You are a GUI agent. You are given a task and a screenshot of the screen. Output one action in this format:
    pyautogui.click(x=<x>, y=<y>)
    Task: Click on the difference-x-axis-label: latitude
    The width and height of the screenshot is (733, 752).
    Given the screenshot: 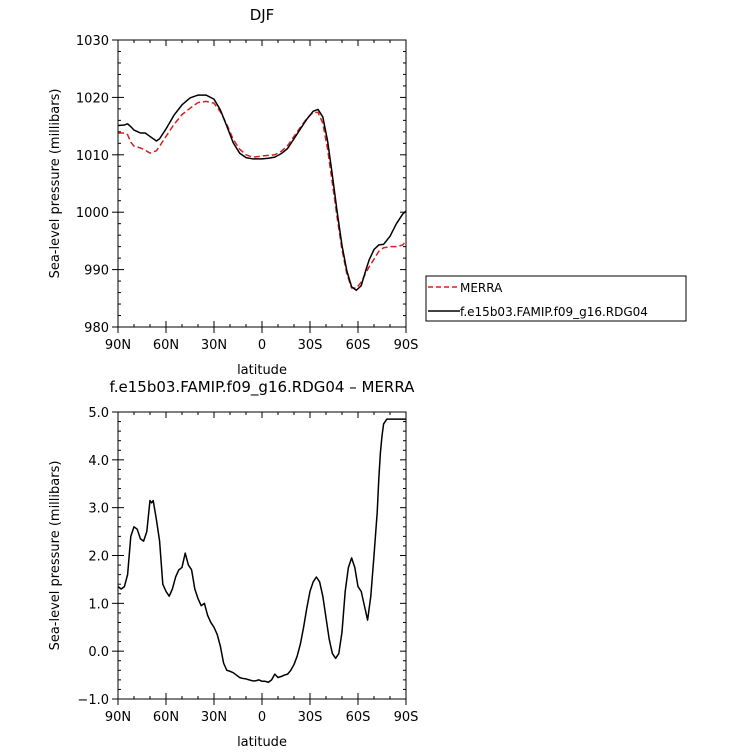 What is the action you would take?
    pyautogui.click(x=262, y=742)
    